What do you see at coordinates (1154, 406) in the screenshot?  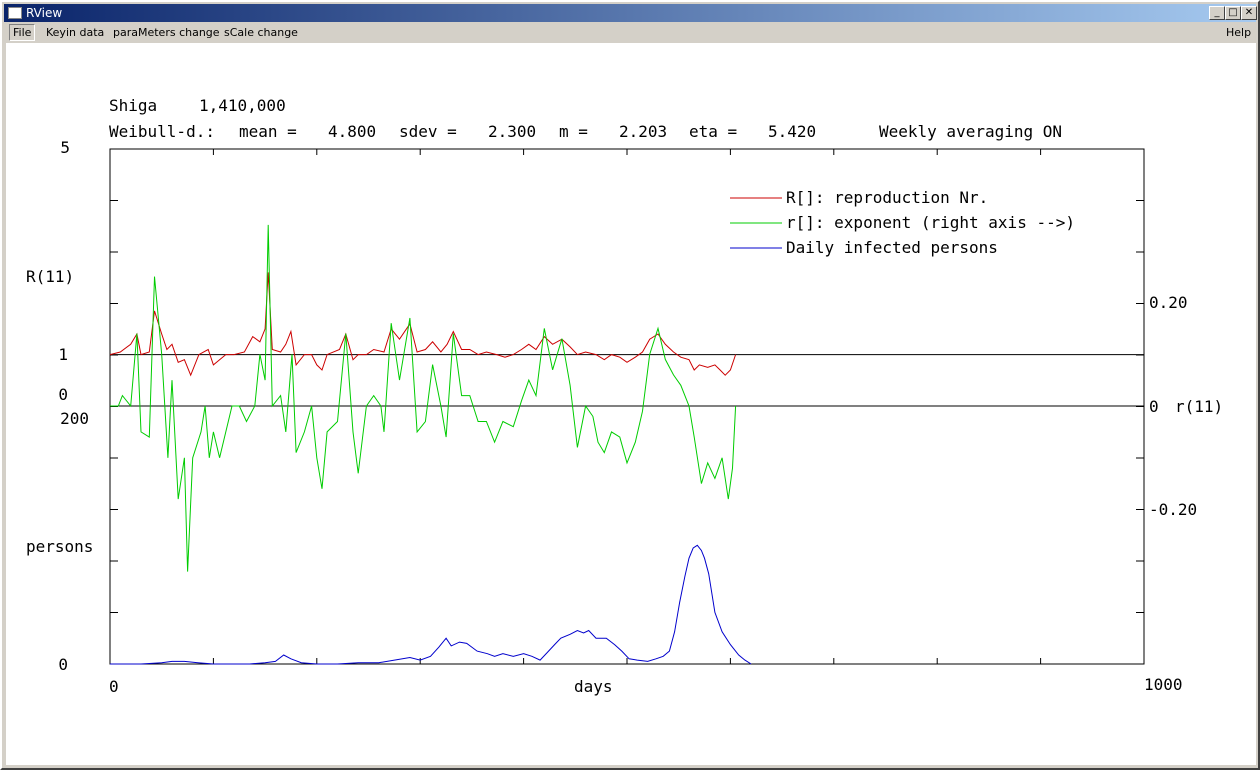 I see `right-axis-tick-0: 0` at bounding box center [1154, 406].